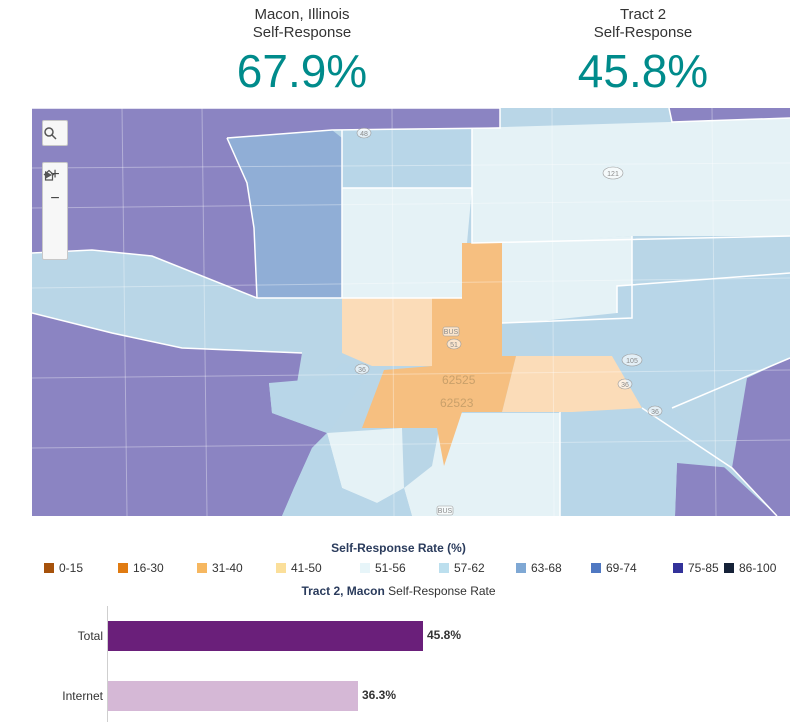  Describe the element at coordinates (703, 568) in the screenshot. I see `legend-label: 75-85` at that location.